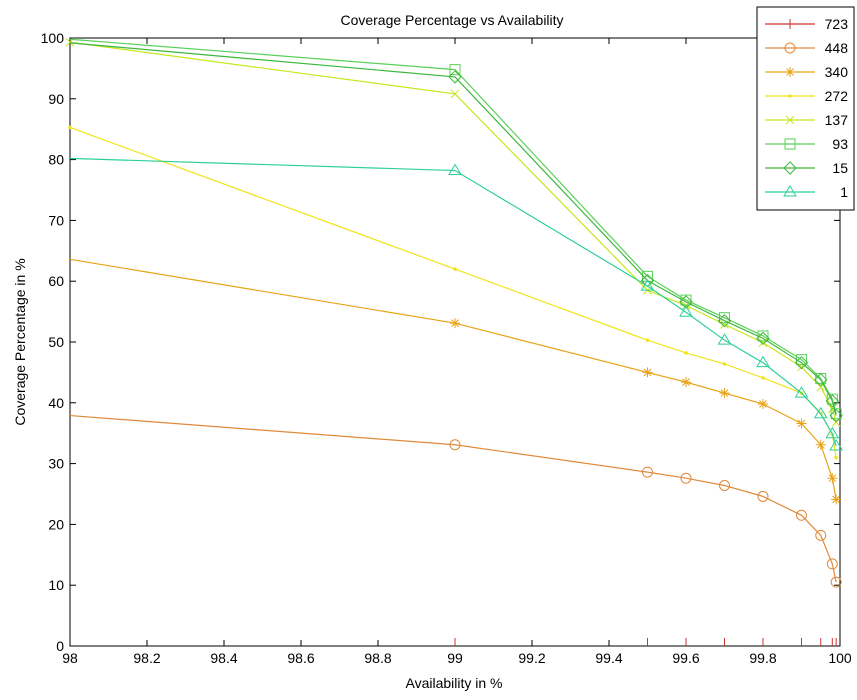 This screenshot has width=857, height=700. I want to click on legend-box, so click(805, 108).